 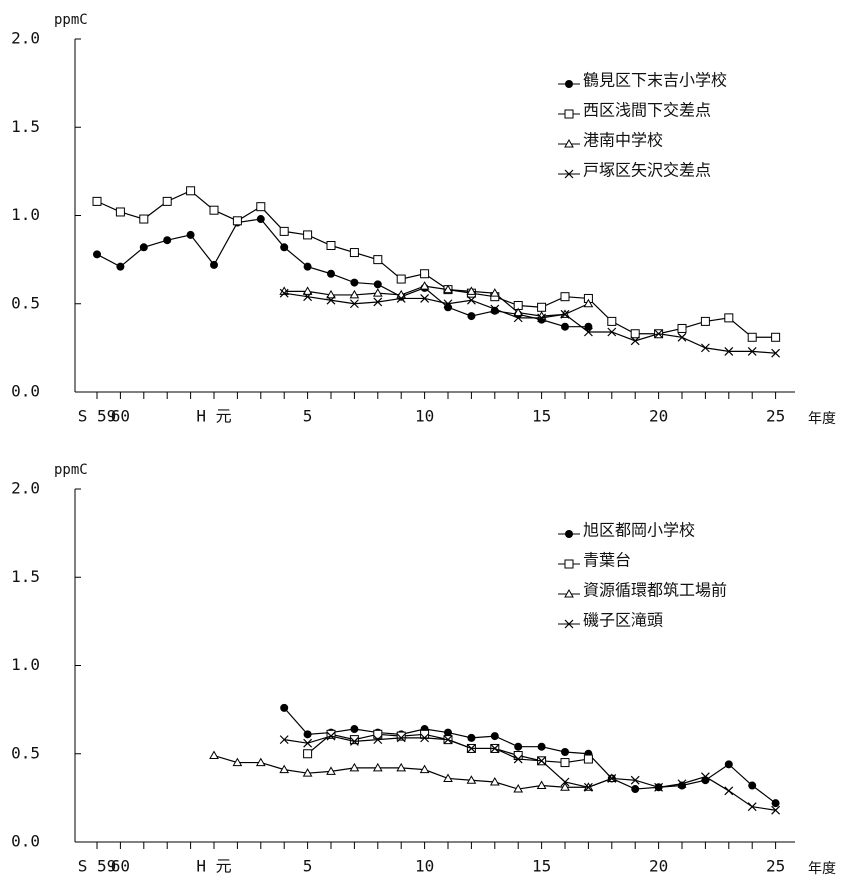 I want to click on legend-label: 磯子区滝頭, so click(x=623, y=620).